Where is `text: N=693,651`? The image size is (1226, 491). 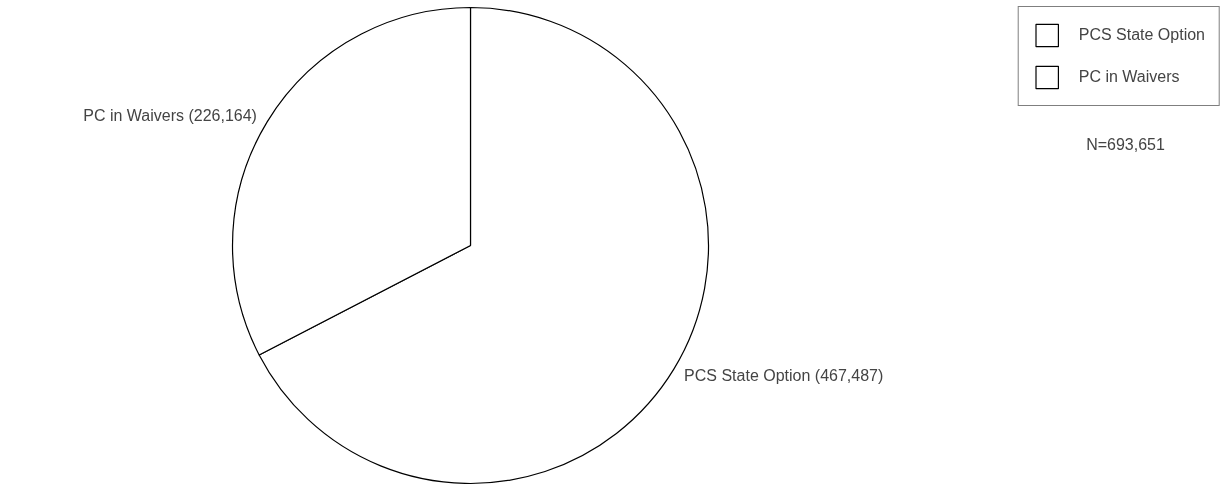
text: N=693,651 is located at coordinates (1125, 144).